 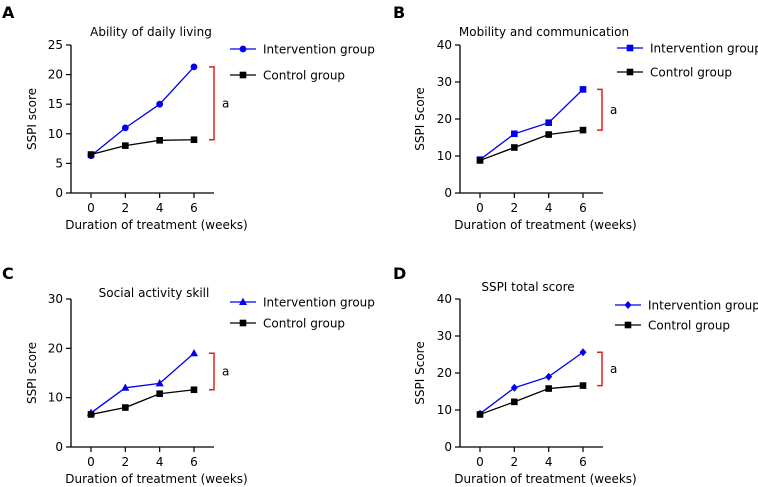 What do you see at coordinates (32, 119) in the screenshot?
I see `y-axis-label: SSPI score` at bounding box center [32, 119].